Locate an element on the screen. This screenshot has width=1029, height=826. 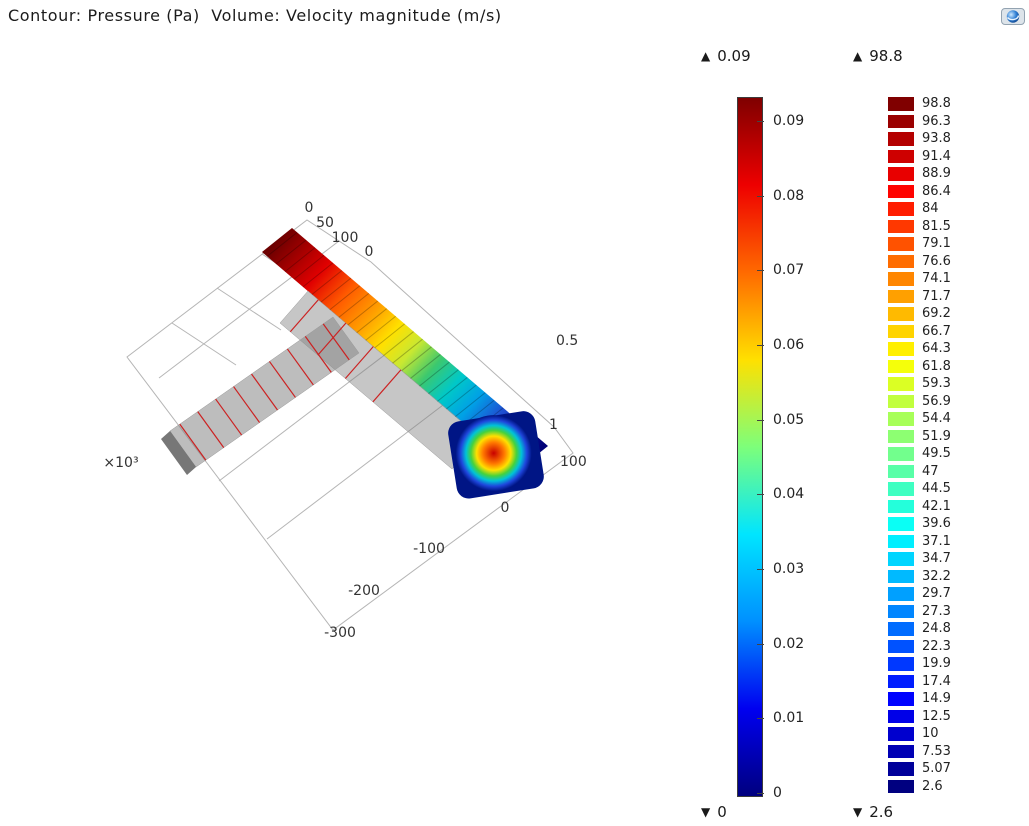
velocity-tick-label: 42.1 is located at coordinates (936, 506).